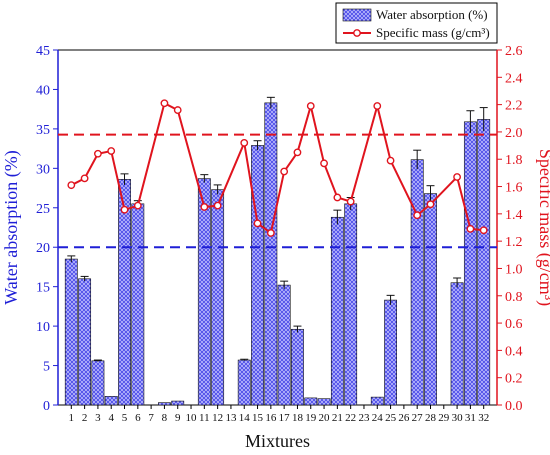 This screenshot has height=455, width=550. Describe the element at coordinates (165, 418) in the screenshot. I see `x-tick-label-8: 8` at that location.